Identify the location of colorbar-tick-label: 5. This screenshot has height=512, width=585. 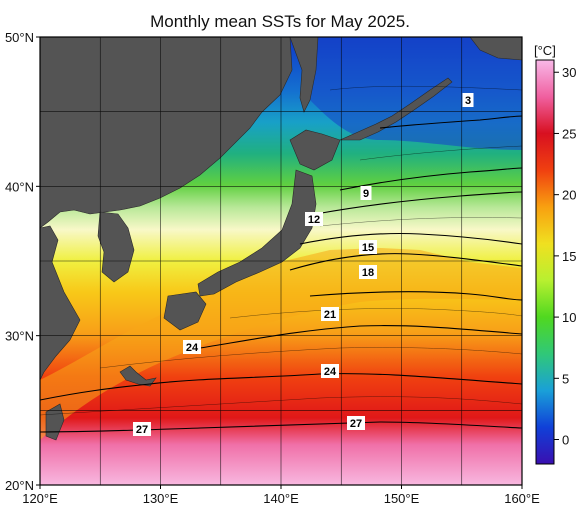
(565, 378).